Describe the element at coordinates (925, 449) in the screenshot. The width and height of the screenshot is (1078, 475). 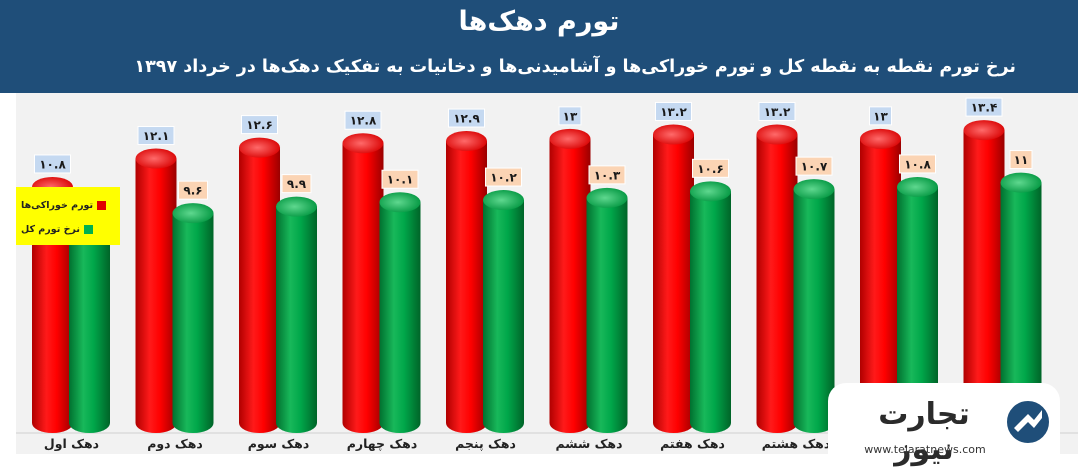
I see `logo-url: www.tejaratnews.com` at that location.